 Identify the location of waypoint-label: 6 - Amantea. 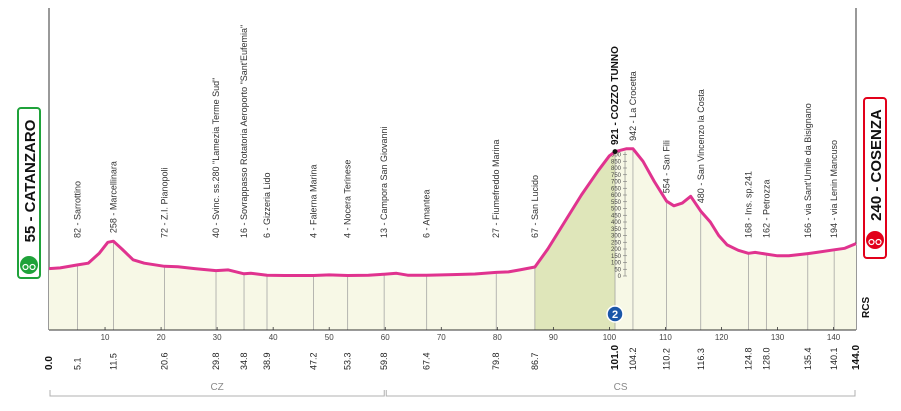
(427, 213).